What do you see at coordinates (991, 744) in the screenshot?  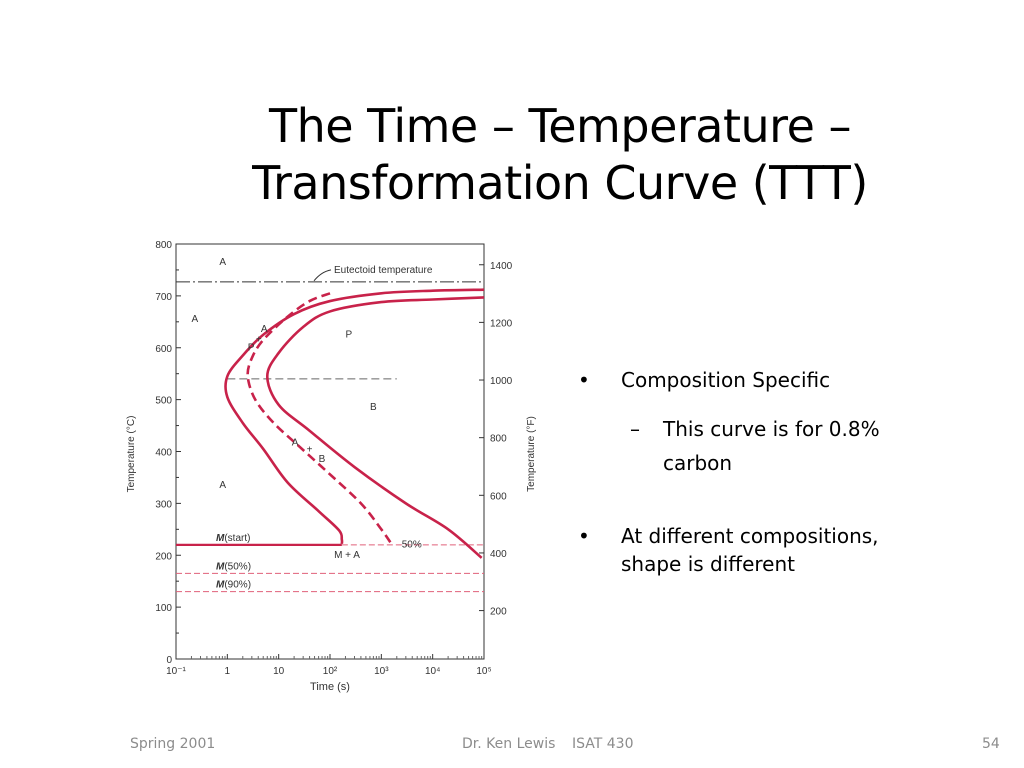 I see `footer-page-number: 54` at bounding box center [991, 744].